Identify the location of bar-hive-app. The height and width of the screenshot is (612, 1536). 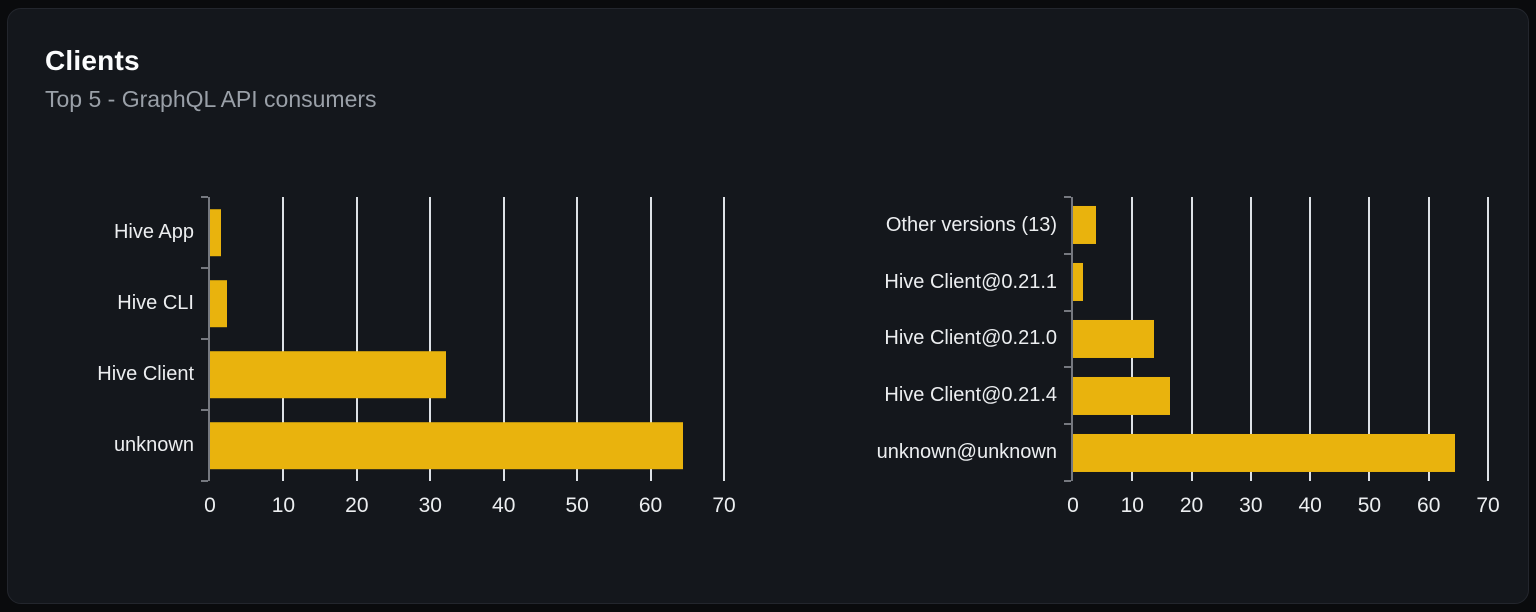
(215, 232).